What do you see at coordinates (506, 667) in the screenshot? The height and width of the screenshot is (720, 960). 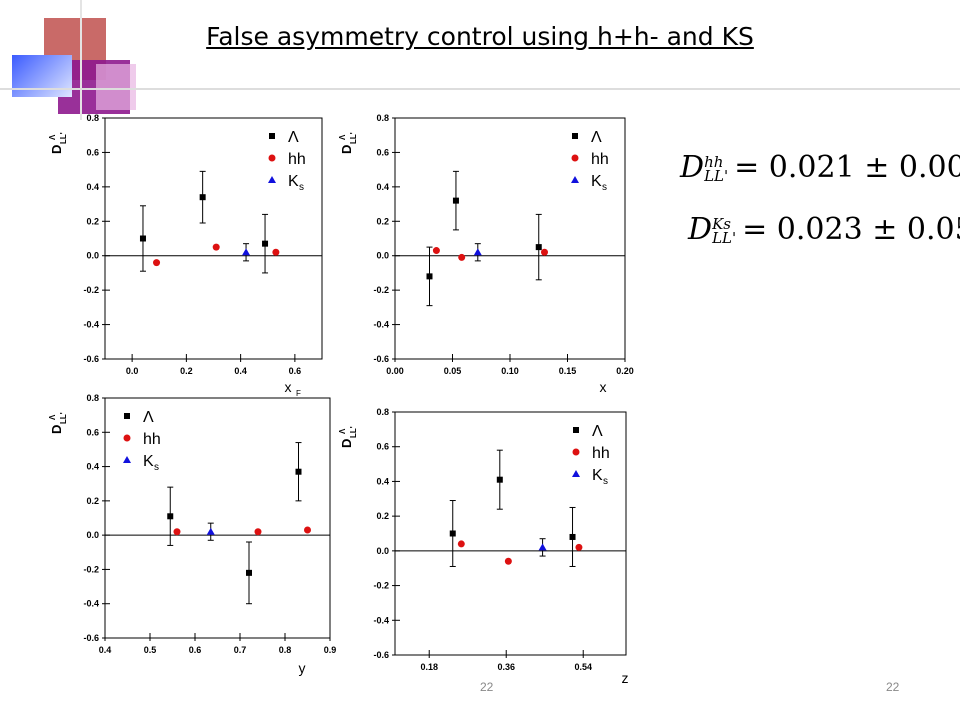 I see `x-tick-label: 0.36` at bounding box center [506, 667].